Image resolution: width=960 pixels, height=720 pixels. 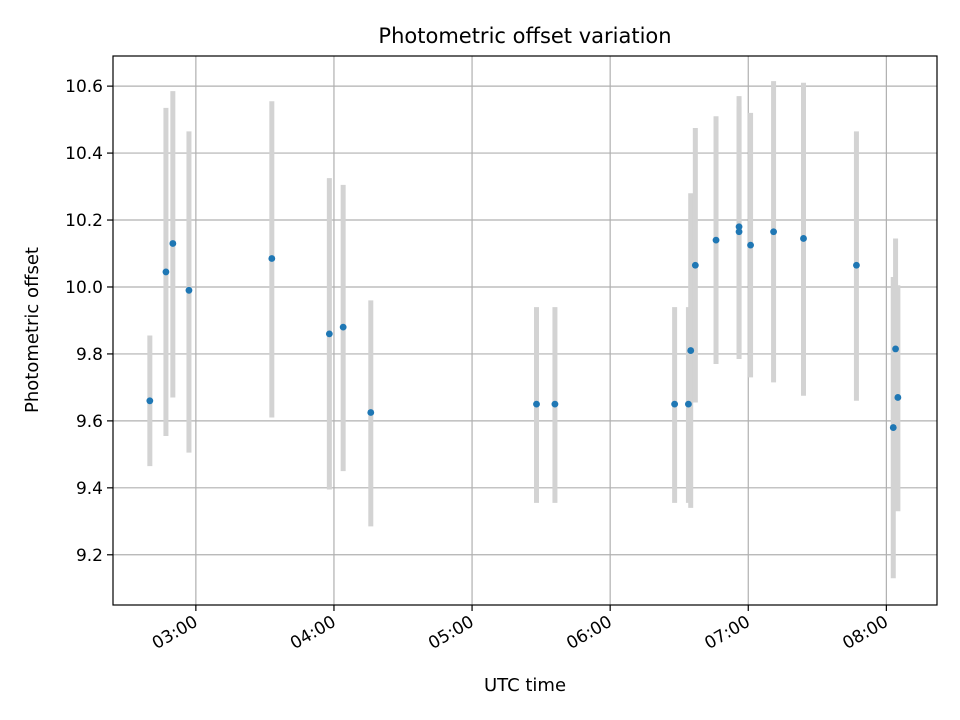 What do you see at coordinates (89, 321) in the screenshot?
I see `y-axis: 9.2 9.4 9.6 9.8 10.0 10.2 10.4 10.6` at bounding box center [89, 321].